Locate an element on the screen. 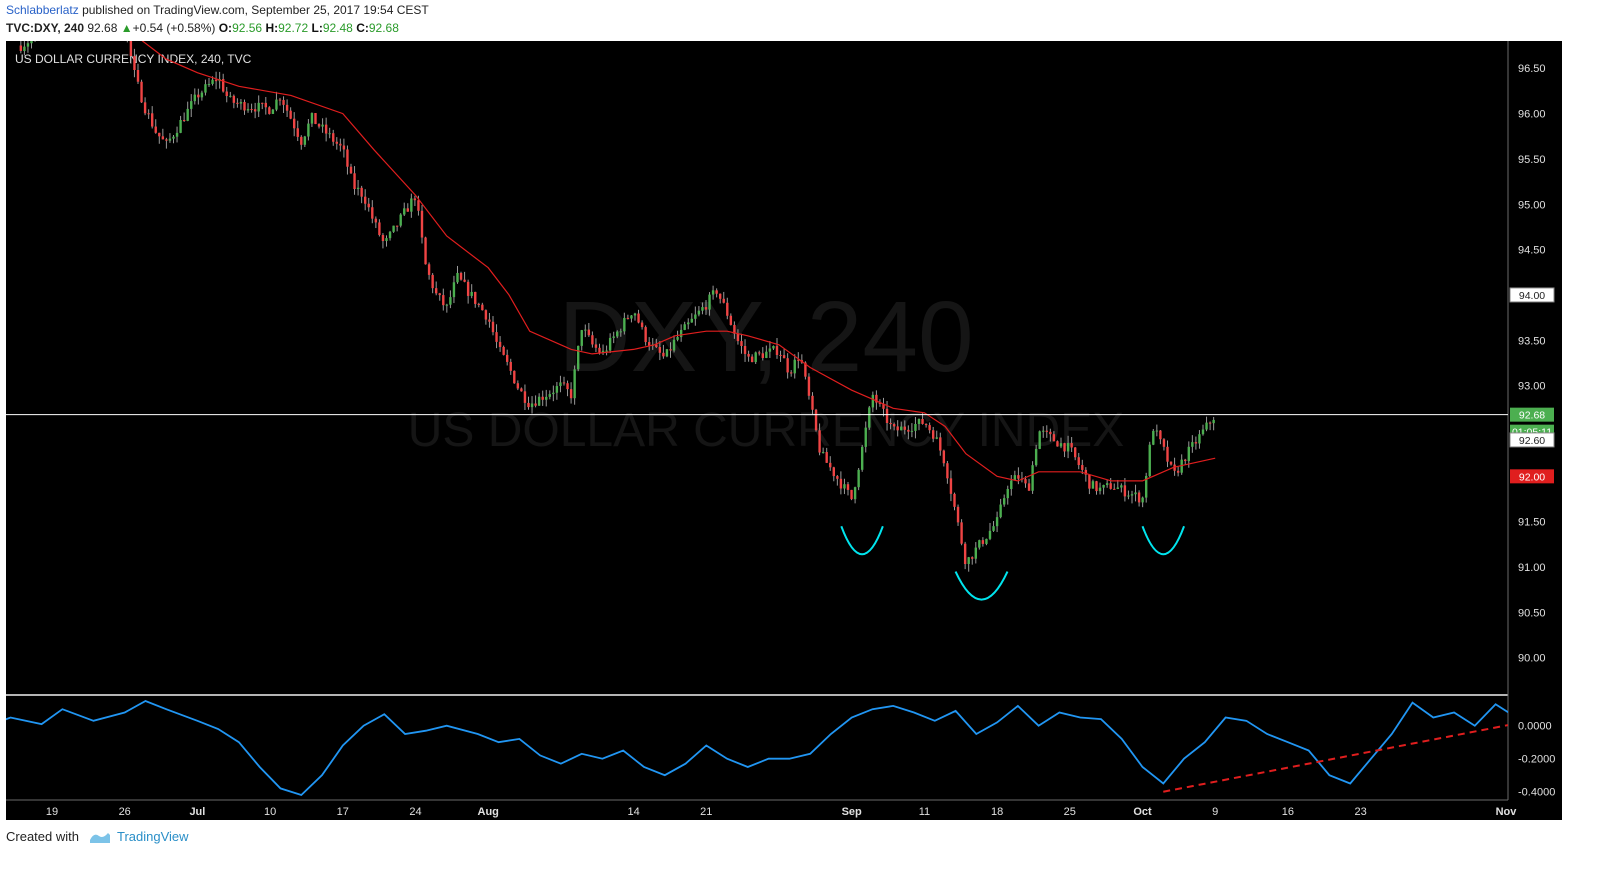 This screenshot has height=885, width=1623. author-link: Schlabberlatz is located at coordinates (42, 10).